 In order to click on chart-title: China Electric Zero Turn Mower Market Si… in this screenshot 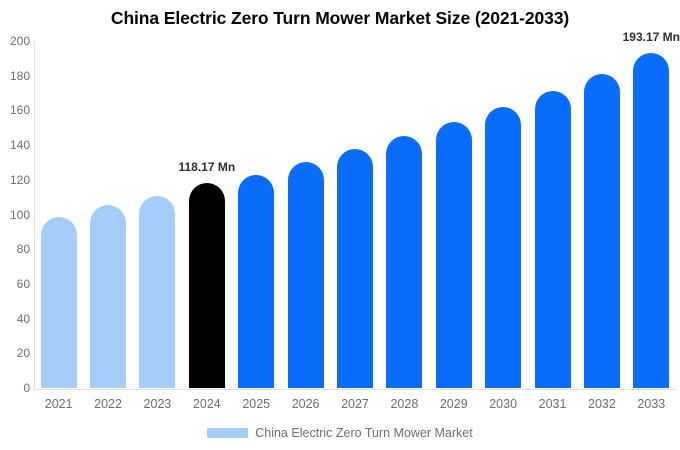, I will do `click(340, 18)`.